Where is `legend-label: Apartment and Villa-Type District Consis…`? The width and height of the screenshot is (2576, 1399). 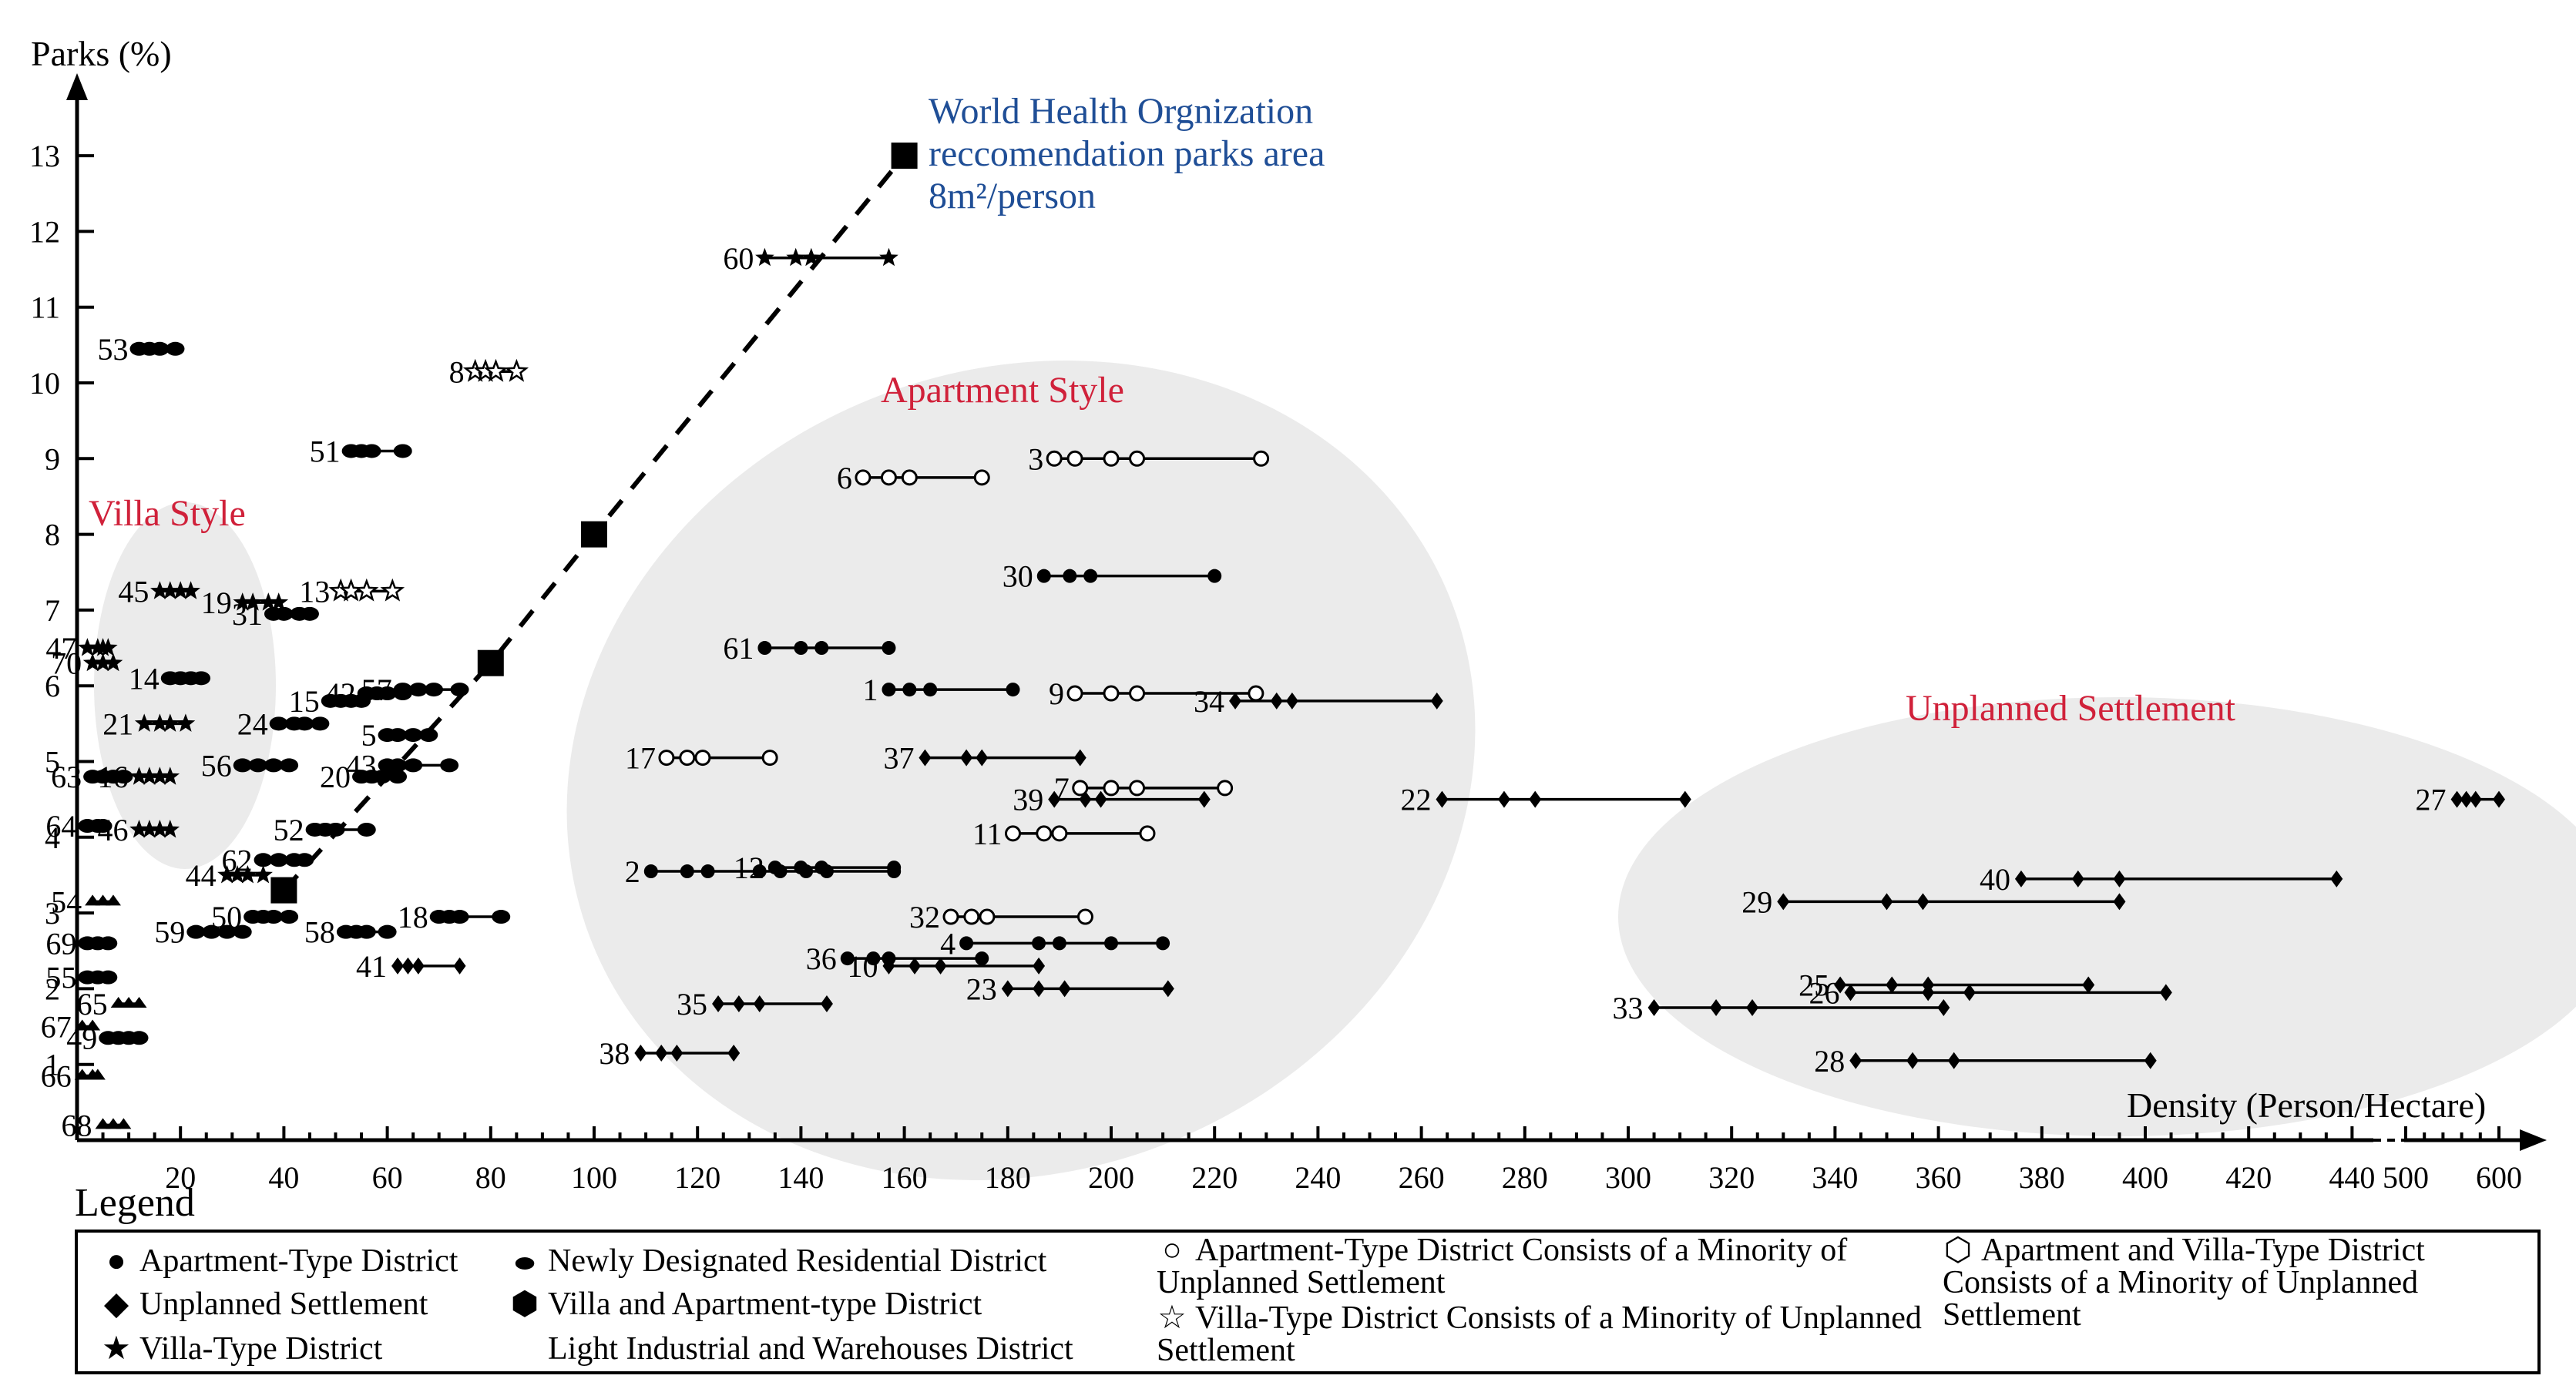 legend-label: Apartment and Villa-Type District Consis… is located at coordinates (2184, 1283).